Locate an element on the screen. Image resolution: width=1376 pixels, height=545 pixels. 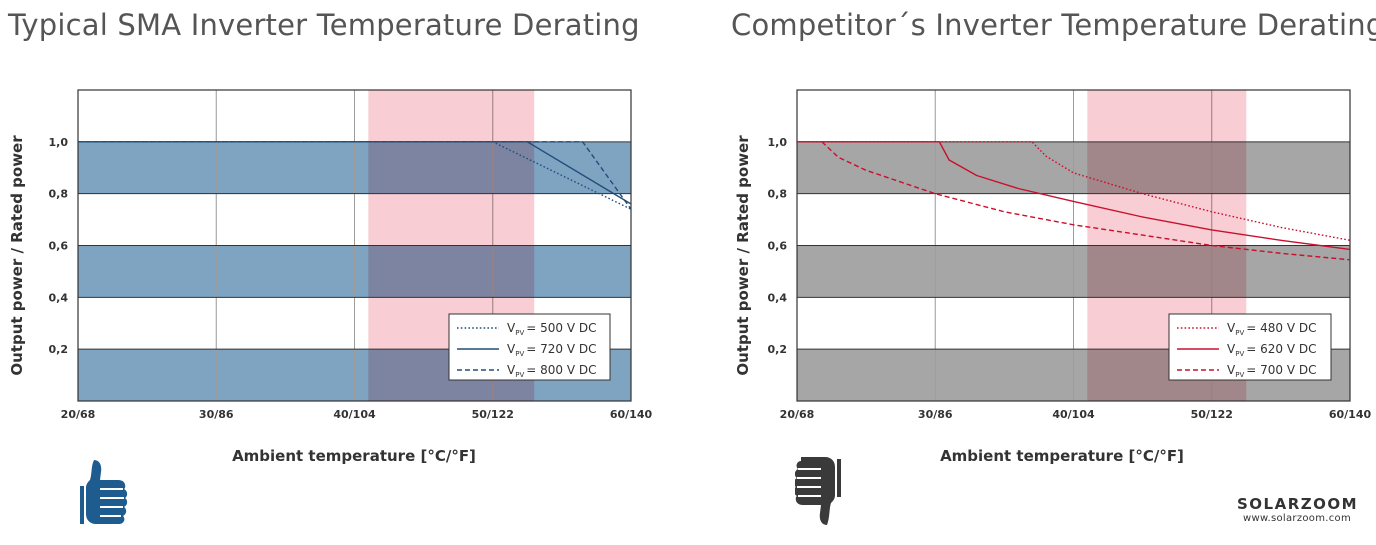
legend-label: VPV = 620 V DC is located at coordinates (1271, 350).